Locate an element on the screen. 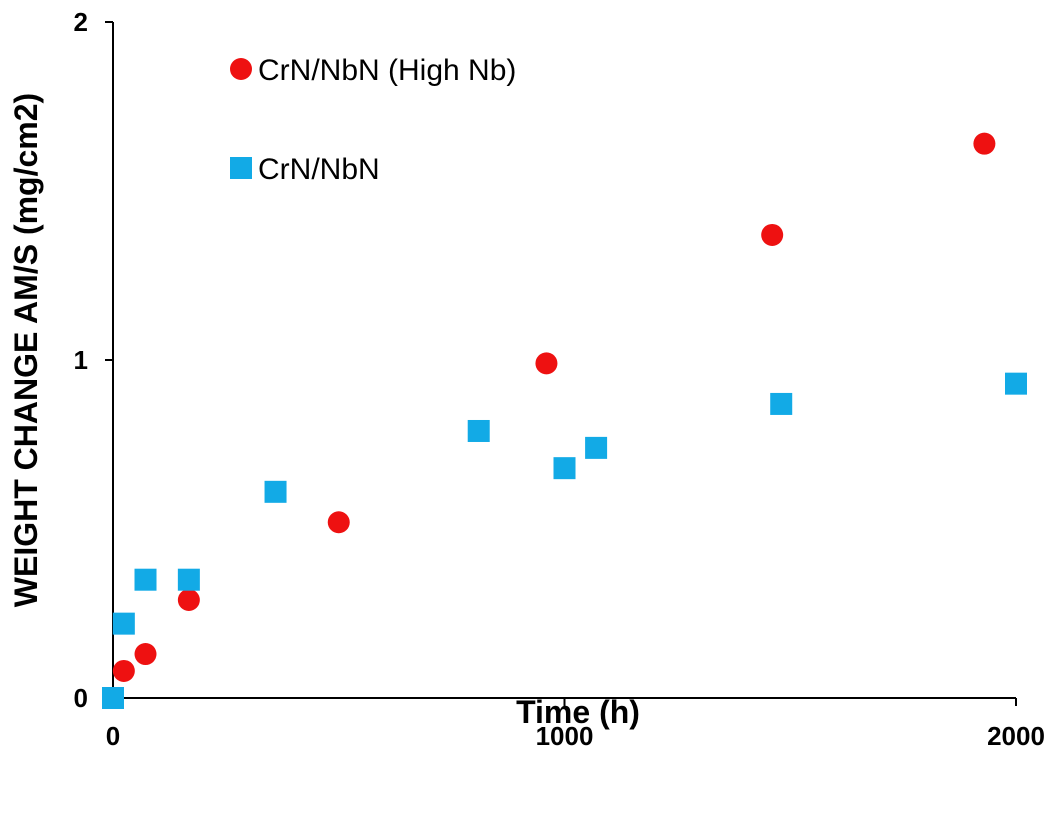  x-tick-label: 2000 is located at coordinates (1016, 736).